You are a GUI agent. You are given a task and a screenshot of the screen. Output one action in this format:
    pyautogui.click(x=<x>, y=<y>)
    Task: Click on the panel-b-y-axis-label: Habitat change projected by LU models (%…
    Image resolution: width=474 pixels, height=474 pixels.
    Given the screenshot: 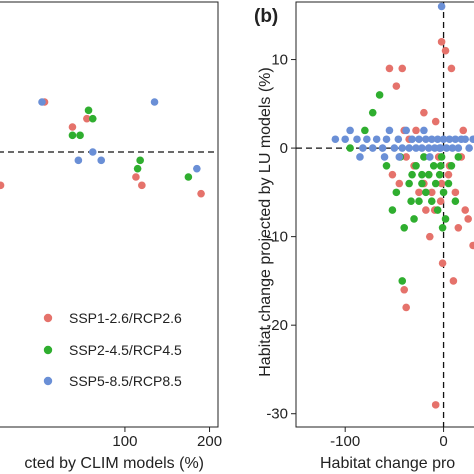 What is the action you would take?
    pyautogui.click(x=265, y=222)
    